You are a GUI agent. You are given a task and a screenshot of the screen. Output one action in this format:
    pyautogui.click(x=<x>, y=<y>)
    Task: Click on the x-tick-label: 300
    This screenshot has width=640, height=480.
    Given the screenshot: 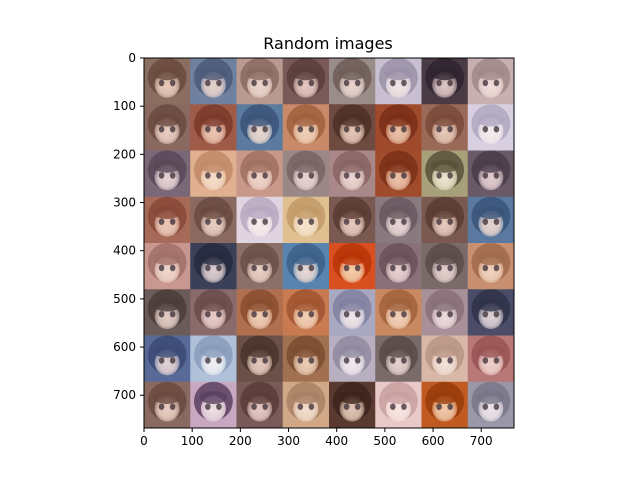 What is the action you would take?
    pyautogui.click(x=288, y=441)
    